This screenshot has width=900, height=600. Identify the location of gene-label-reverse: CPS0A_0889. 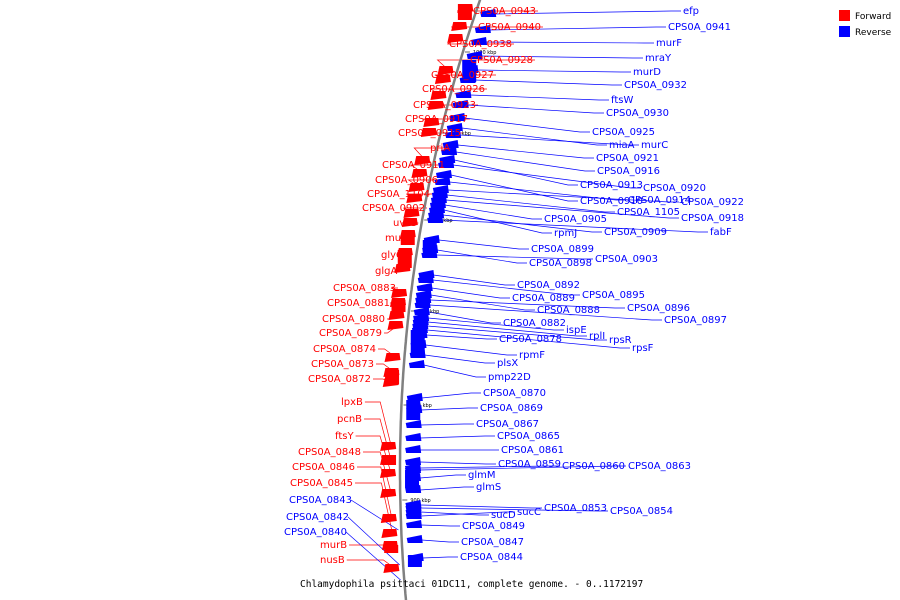
(543, 298).